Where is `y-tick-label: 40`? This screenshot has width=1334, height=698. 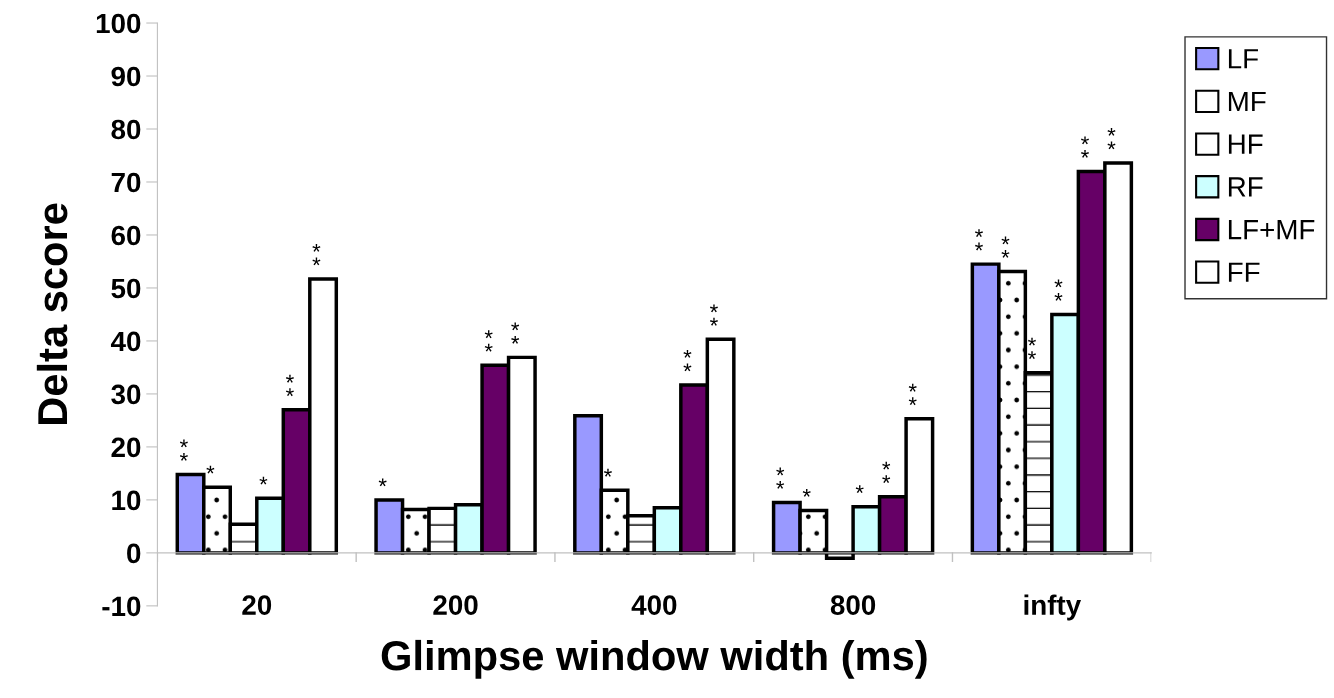 y-tick-label: 40 is located at coordinates (125, 341).